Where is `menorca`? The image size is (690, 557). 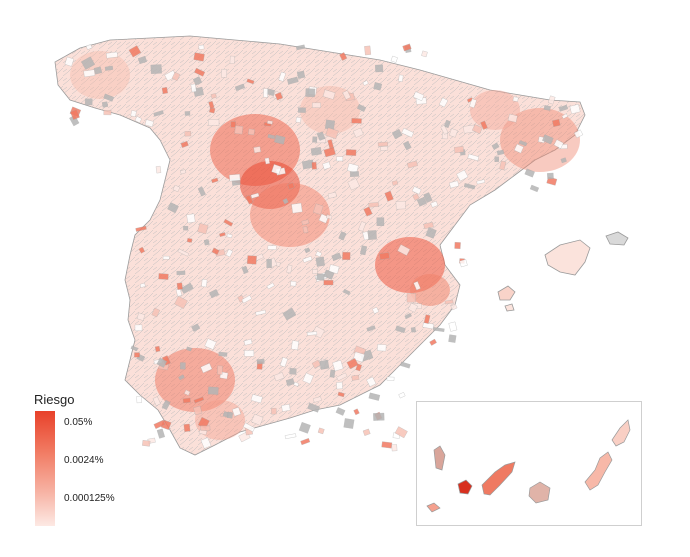 menorca is located at coordinates (617, 238).